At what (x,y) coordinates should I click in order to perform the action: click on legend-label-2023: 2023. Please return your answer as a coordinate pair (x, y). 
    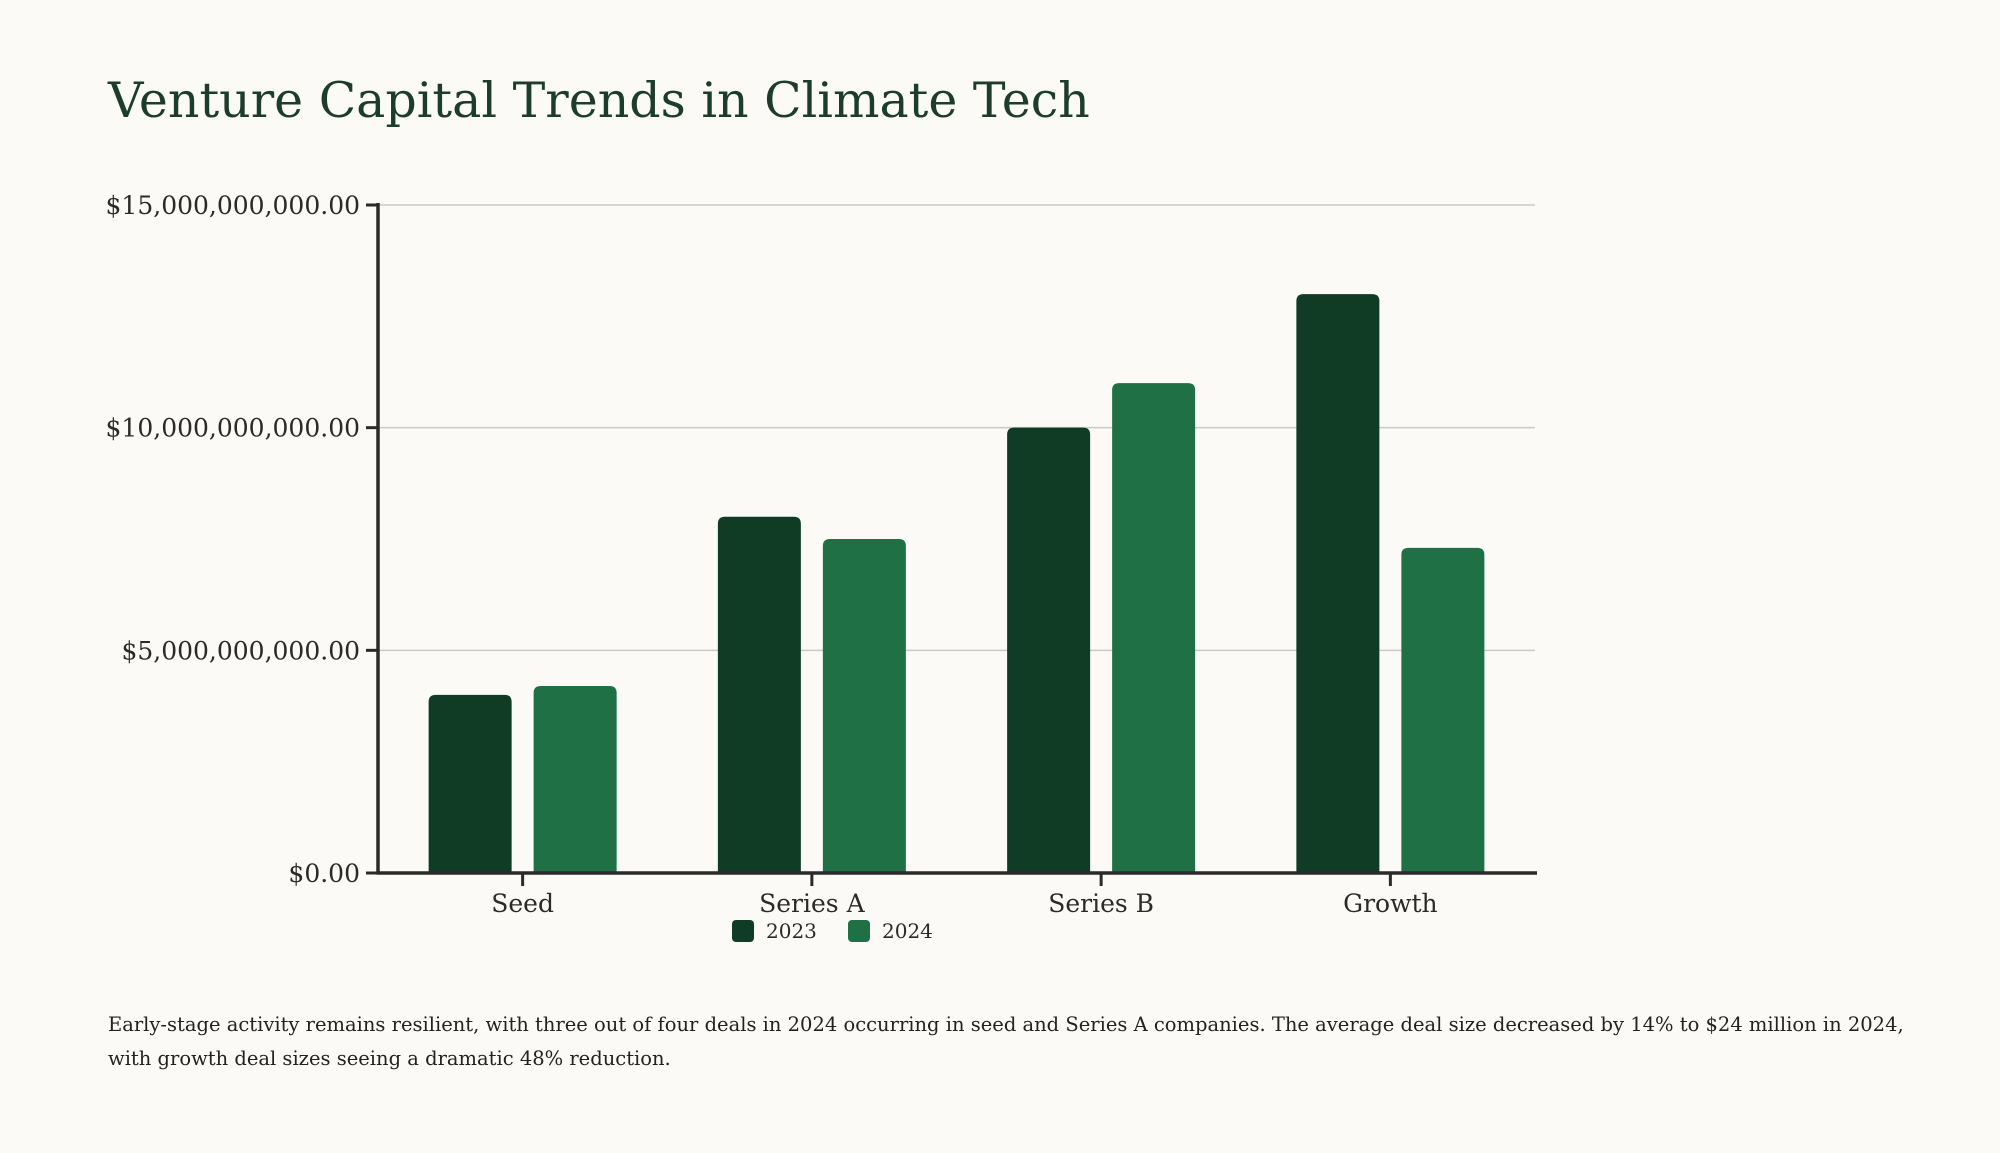
    Looking at the image, I should click on (791, 931).